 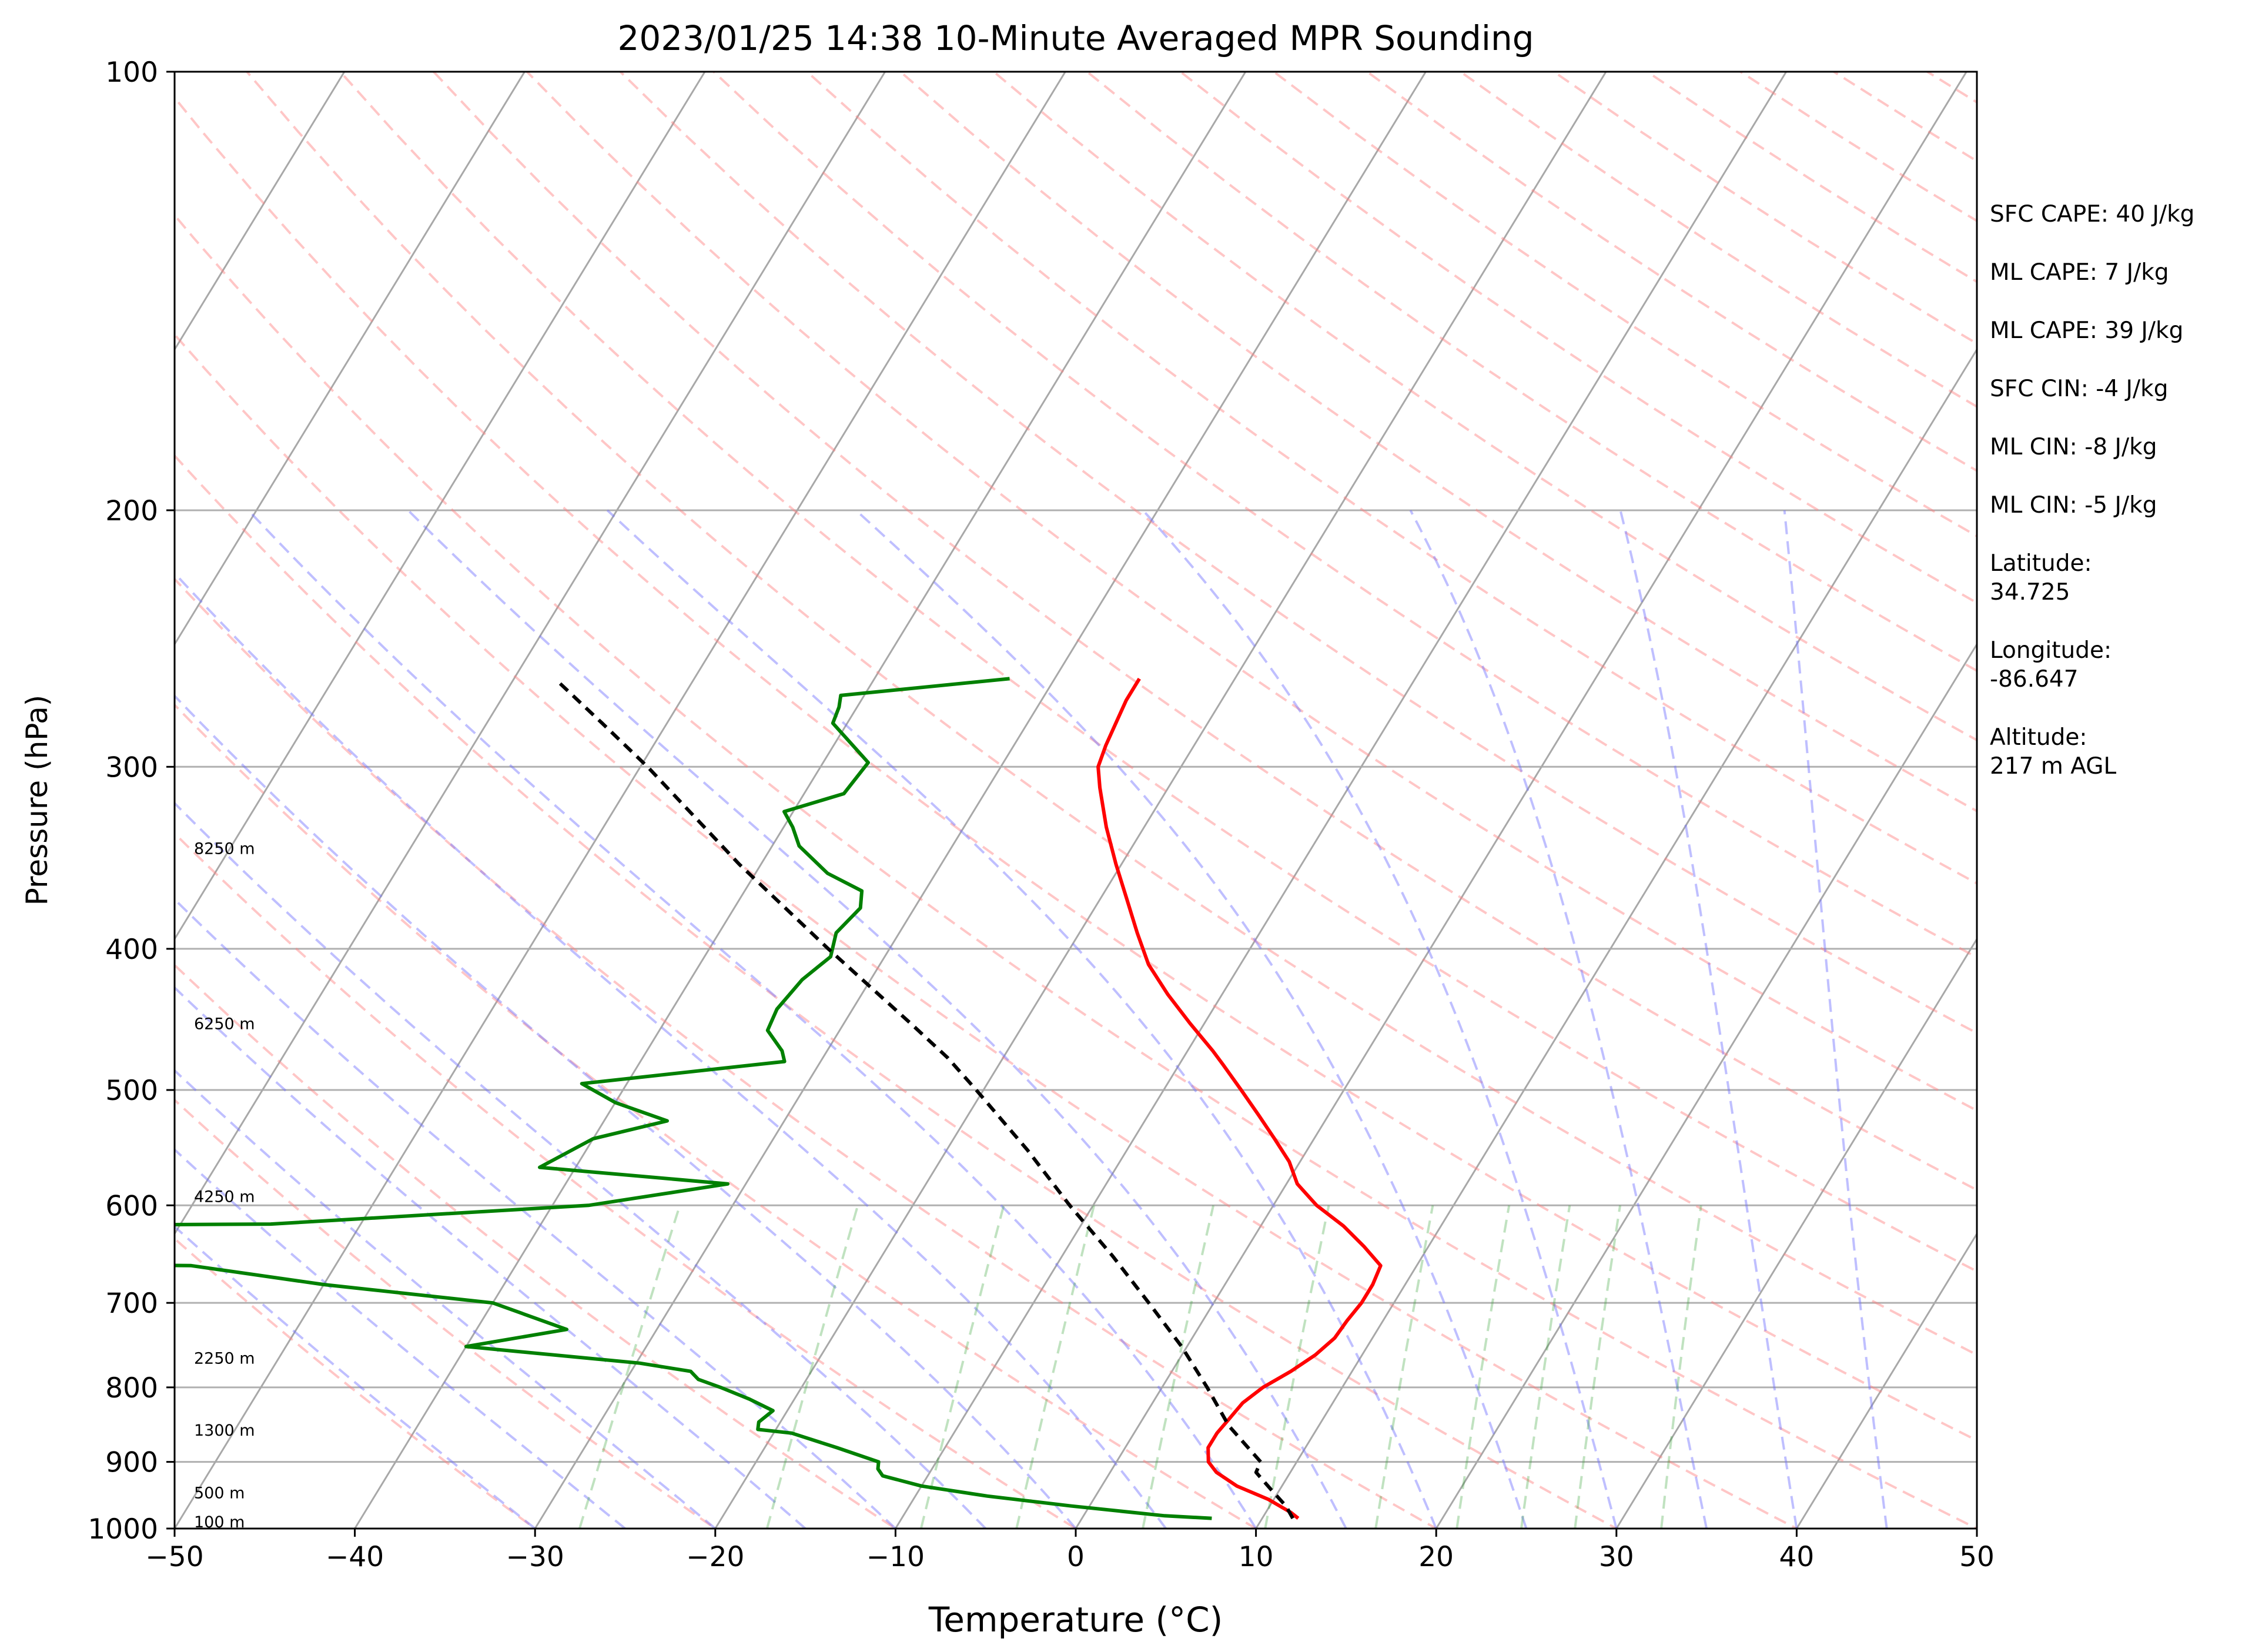 What do you see at coordinates (225, 1359) in the screenshot?
I see `height-label: 2250 m` at bounding box center [225, 1359].